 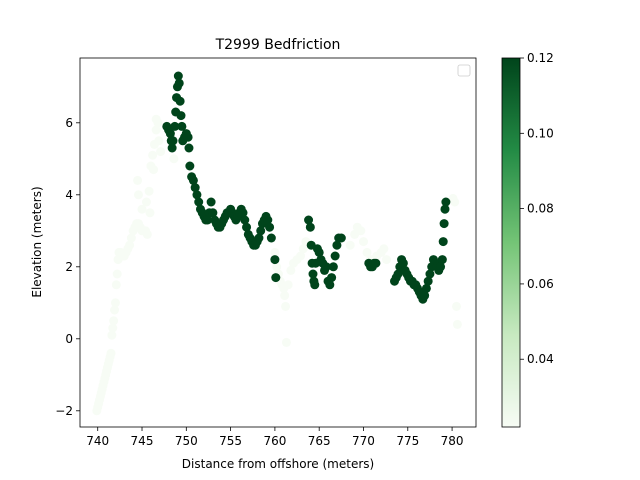 I want to click on colorbar-ticks: 0.04 0.06 0.08 0.10 0.12, so click(x=537, y=208).